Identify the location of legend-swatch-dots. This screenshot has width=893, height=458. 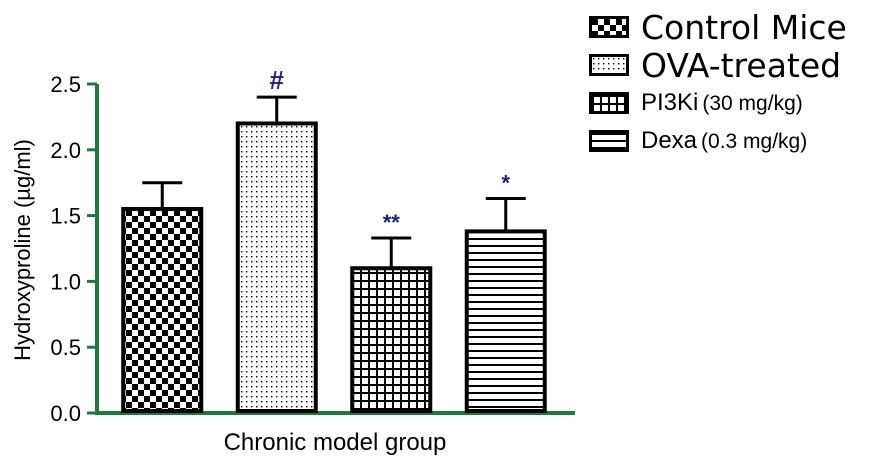
(609, 65).